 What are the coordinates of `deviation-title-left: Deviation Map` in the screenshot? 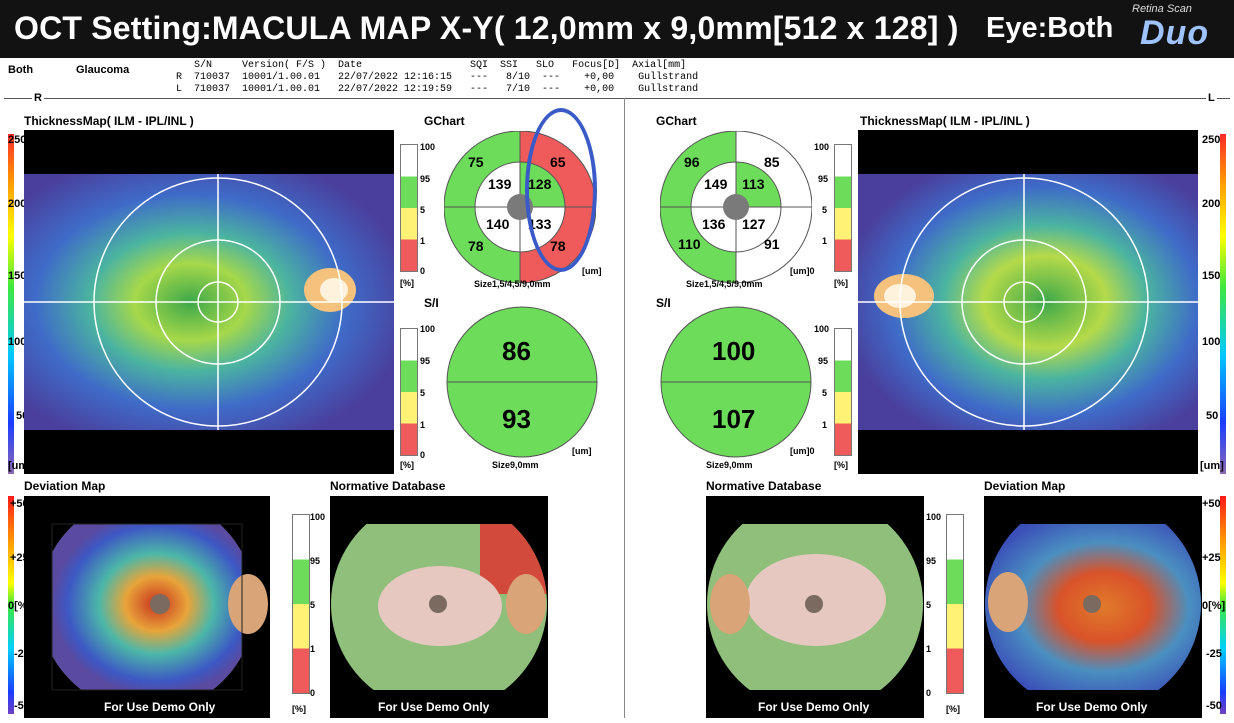 It's located at (1025, 486).